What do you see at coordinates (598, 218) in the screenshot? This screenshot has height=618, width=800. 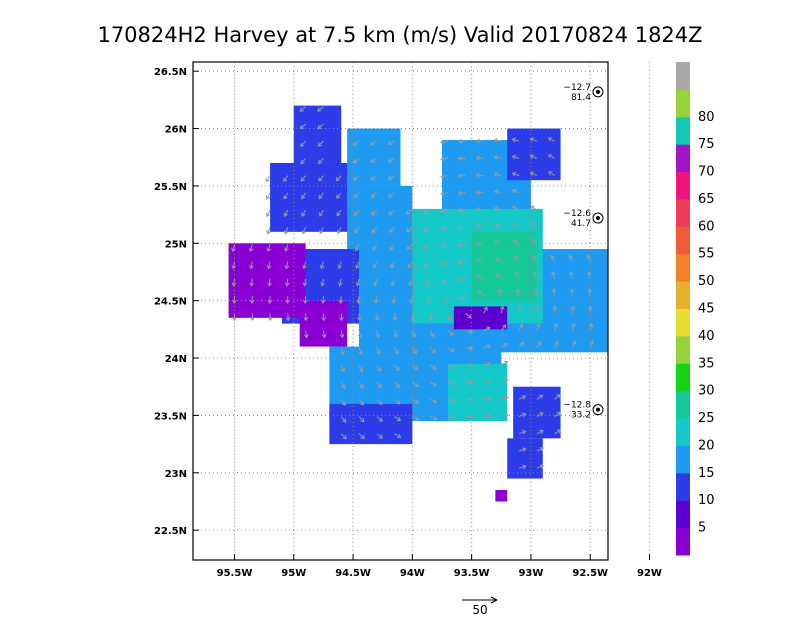 I see `station-marker` at bounding box center [598, 218].